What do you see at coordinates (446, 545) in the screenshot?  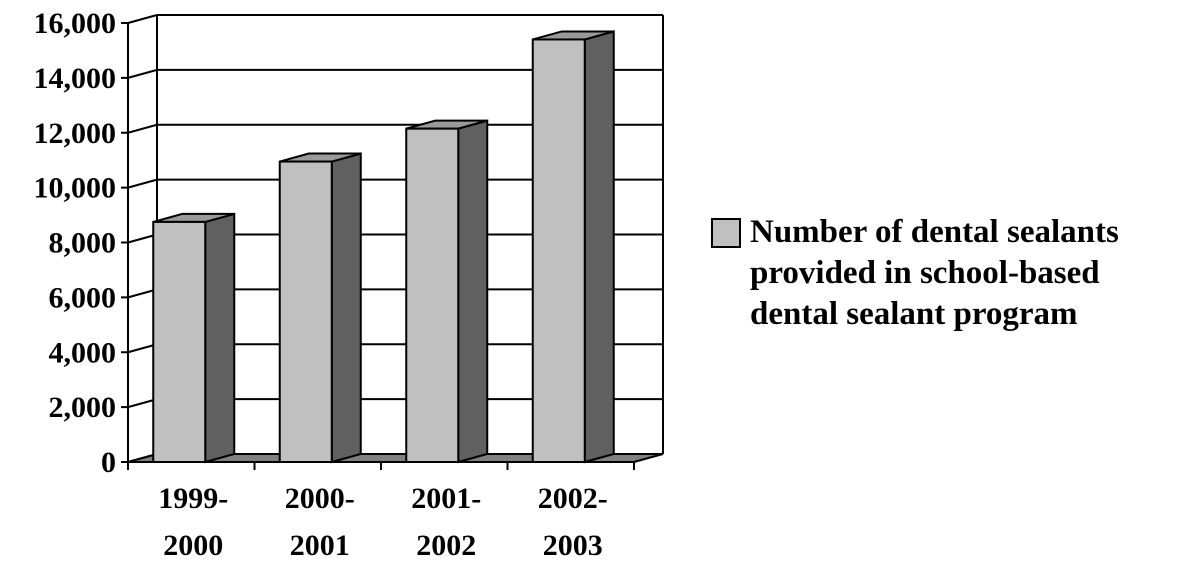 I see `x-tick-label: 2002` at bounding box center [446, 545].